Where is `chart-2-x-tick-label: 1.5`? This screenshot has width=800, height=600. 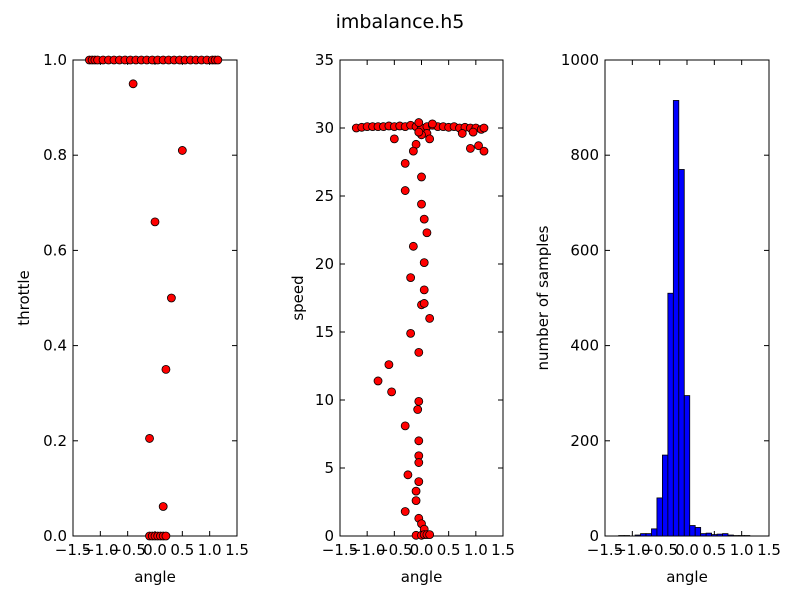 chart-2-x-tick-label: 1.5 is located at coordinates (503, 550).